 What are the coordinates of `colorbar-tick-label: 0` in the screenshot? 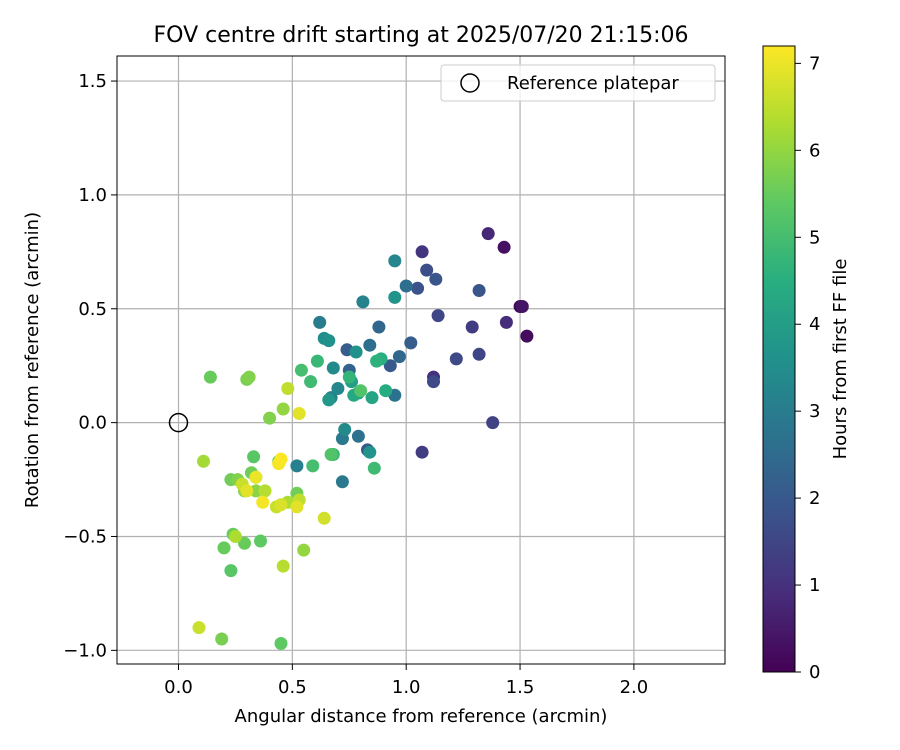 It's located at (814, 672).